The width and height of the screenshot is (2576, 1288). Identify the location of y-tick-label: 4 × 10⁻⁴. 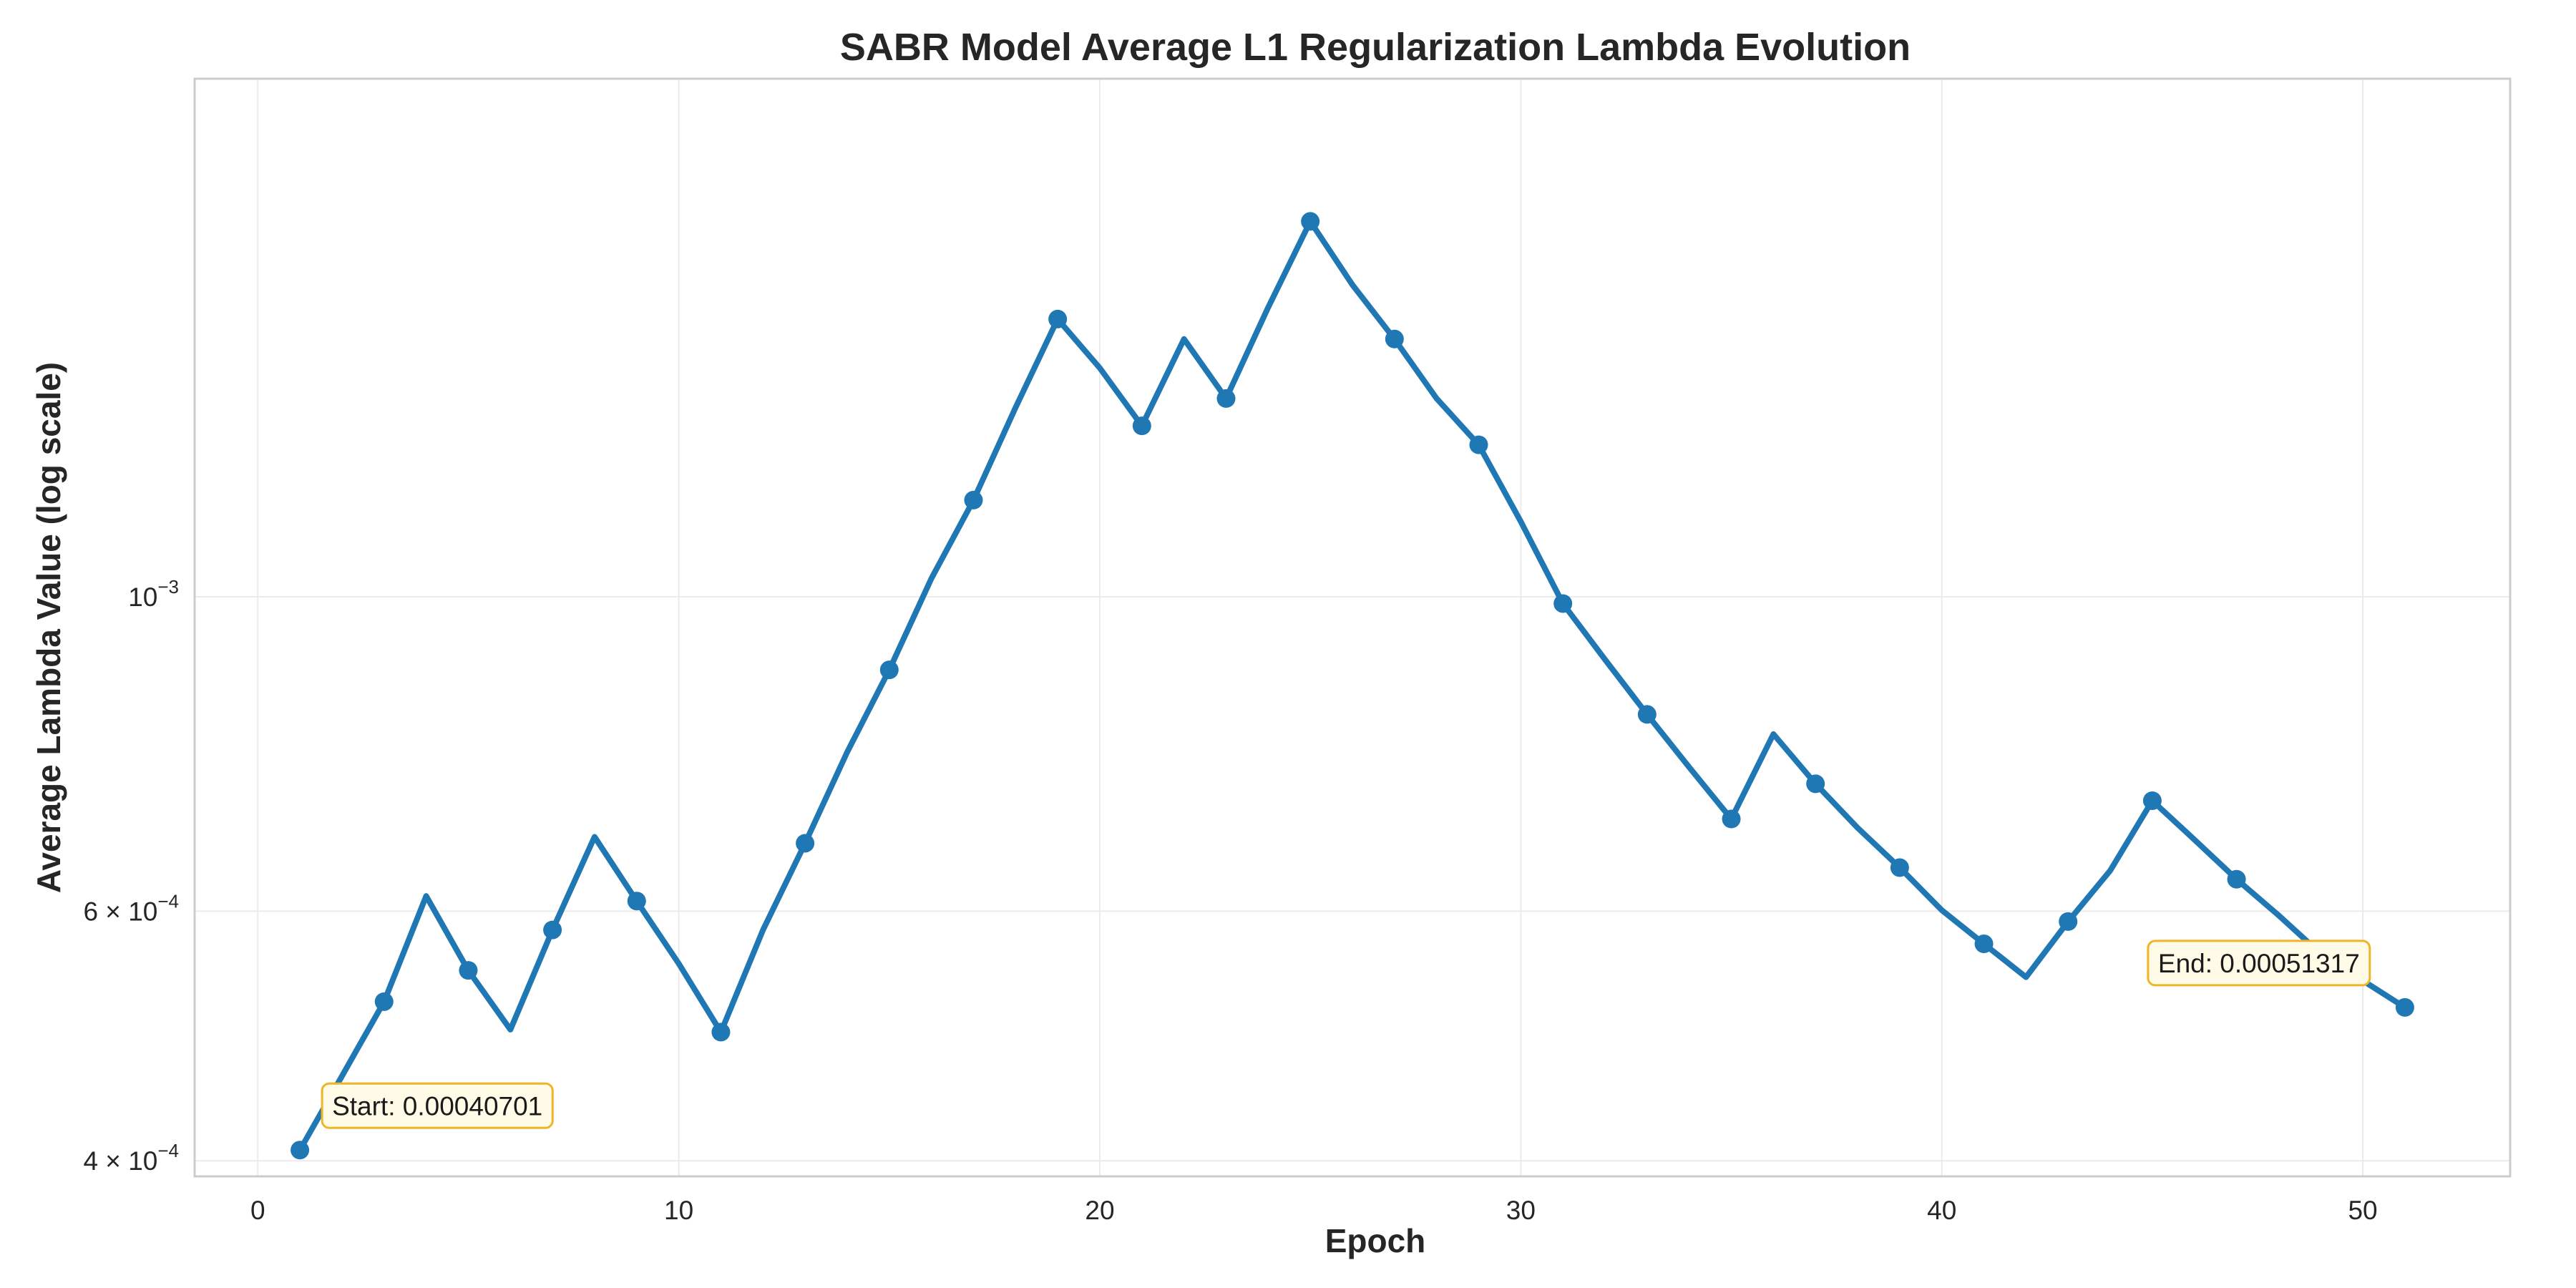
(131, 1158).